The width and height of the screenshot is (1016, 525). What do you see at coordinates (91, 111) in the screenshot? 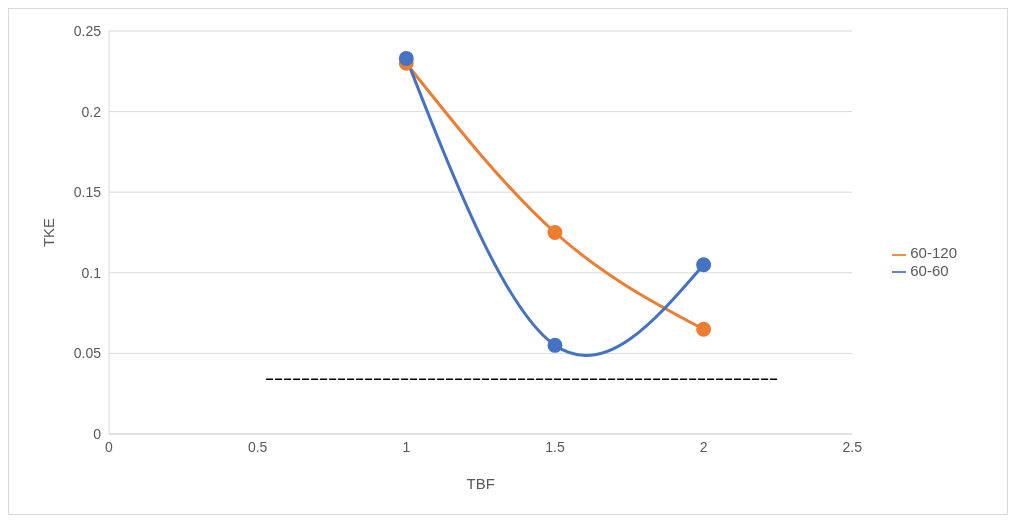
I see `y-tick-label: 0.2` at bounding box center [91, 111].